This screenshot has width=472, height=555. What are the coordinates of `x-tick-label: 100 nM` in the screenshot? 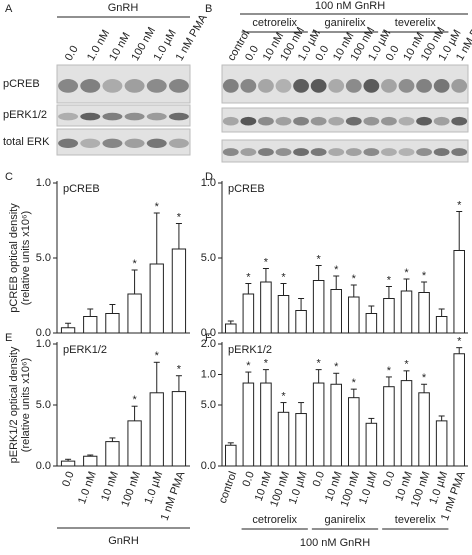 It's located at (131, 489).